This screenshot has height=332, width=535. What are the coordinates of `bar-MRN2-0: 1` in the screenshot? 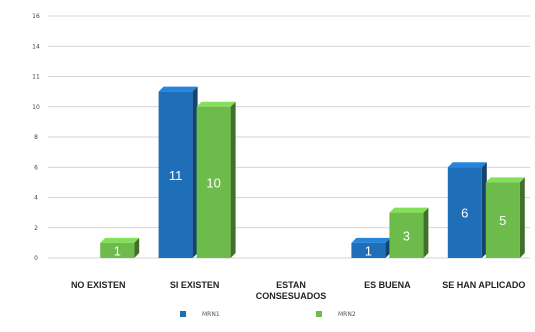 It's located at (120, 247).